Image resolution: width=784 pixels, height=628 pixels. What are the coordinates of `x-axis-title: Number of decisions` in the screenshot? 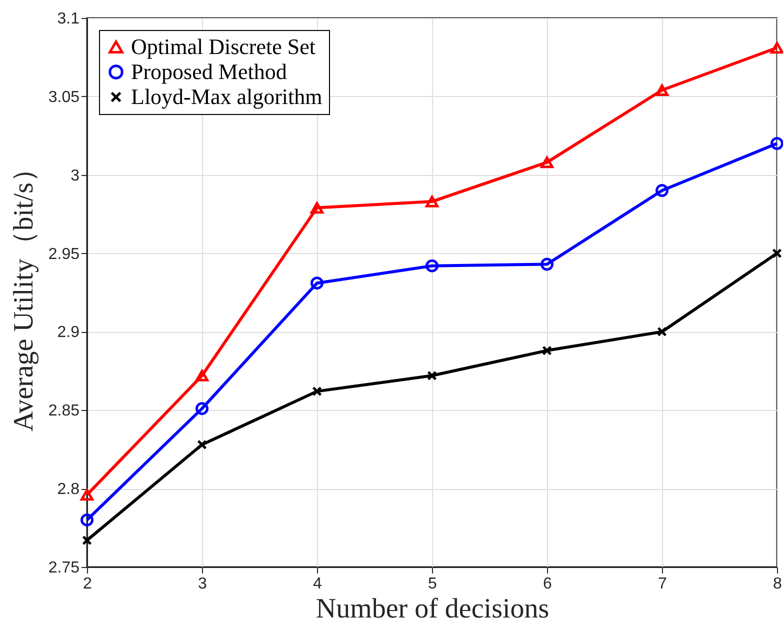 It's located at (433, 609).